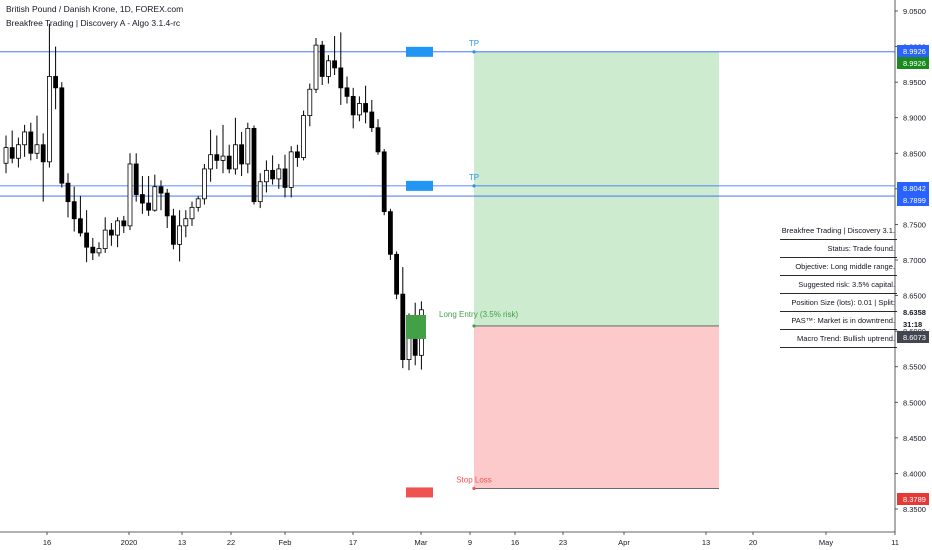  I want to click on info-panel-row: Breakfree Trading | Discovery 3.1., so click(838, 231).